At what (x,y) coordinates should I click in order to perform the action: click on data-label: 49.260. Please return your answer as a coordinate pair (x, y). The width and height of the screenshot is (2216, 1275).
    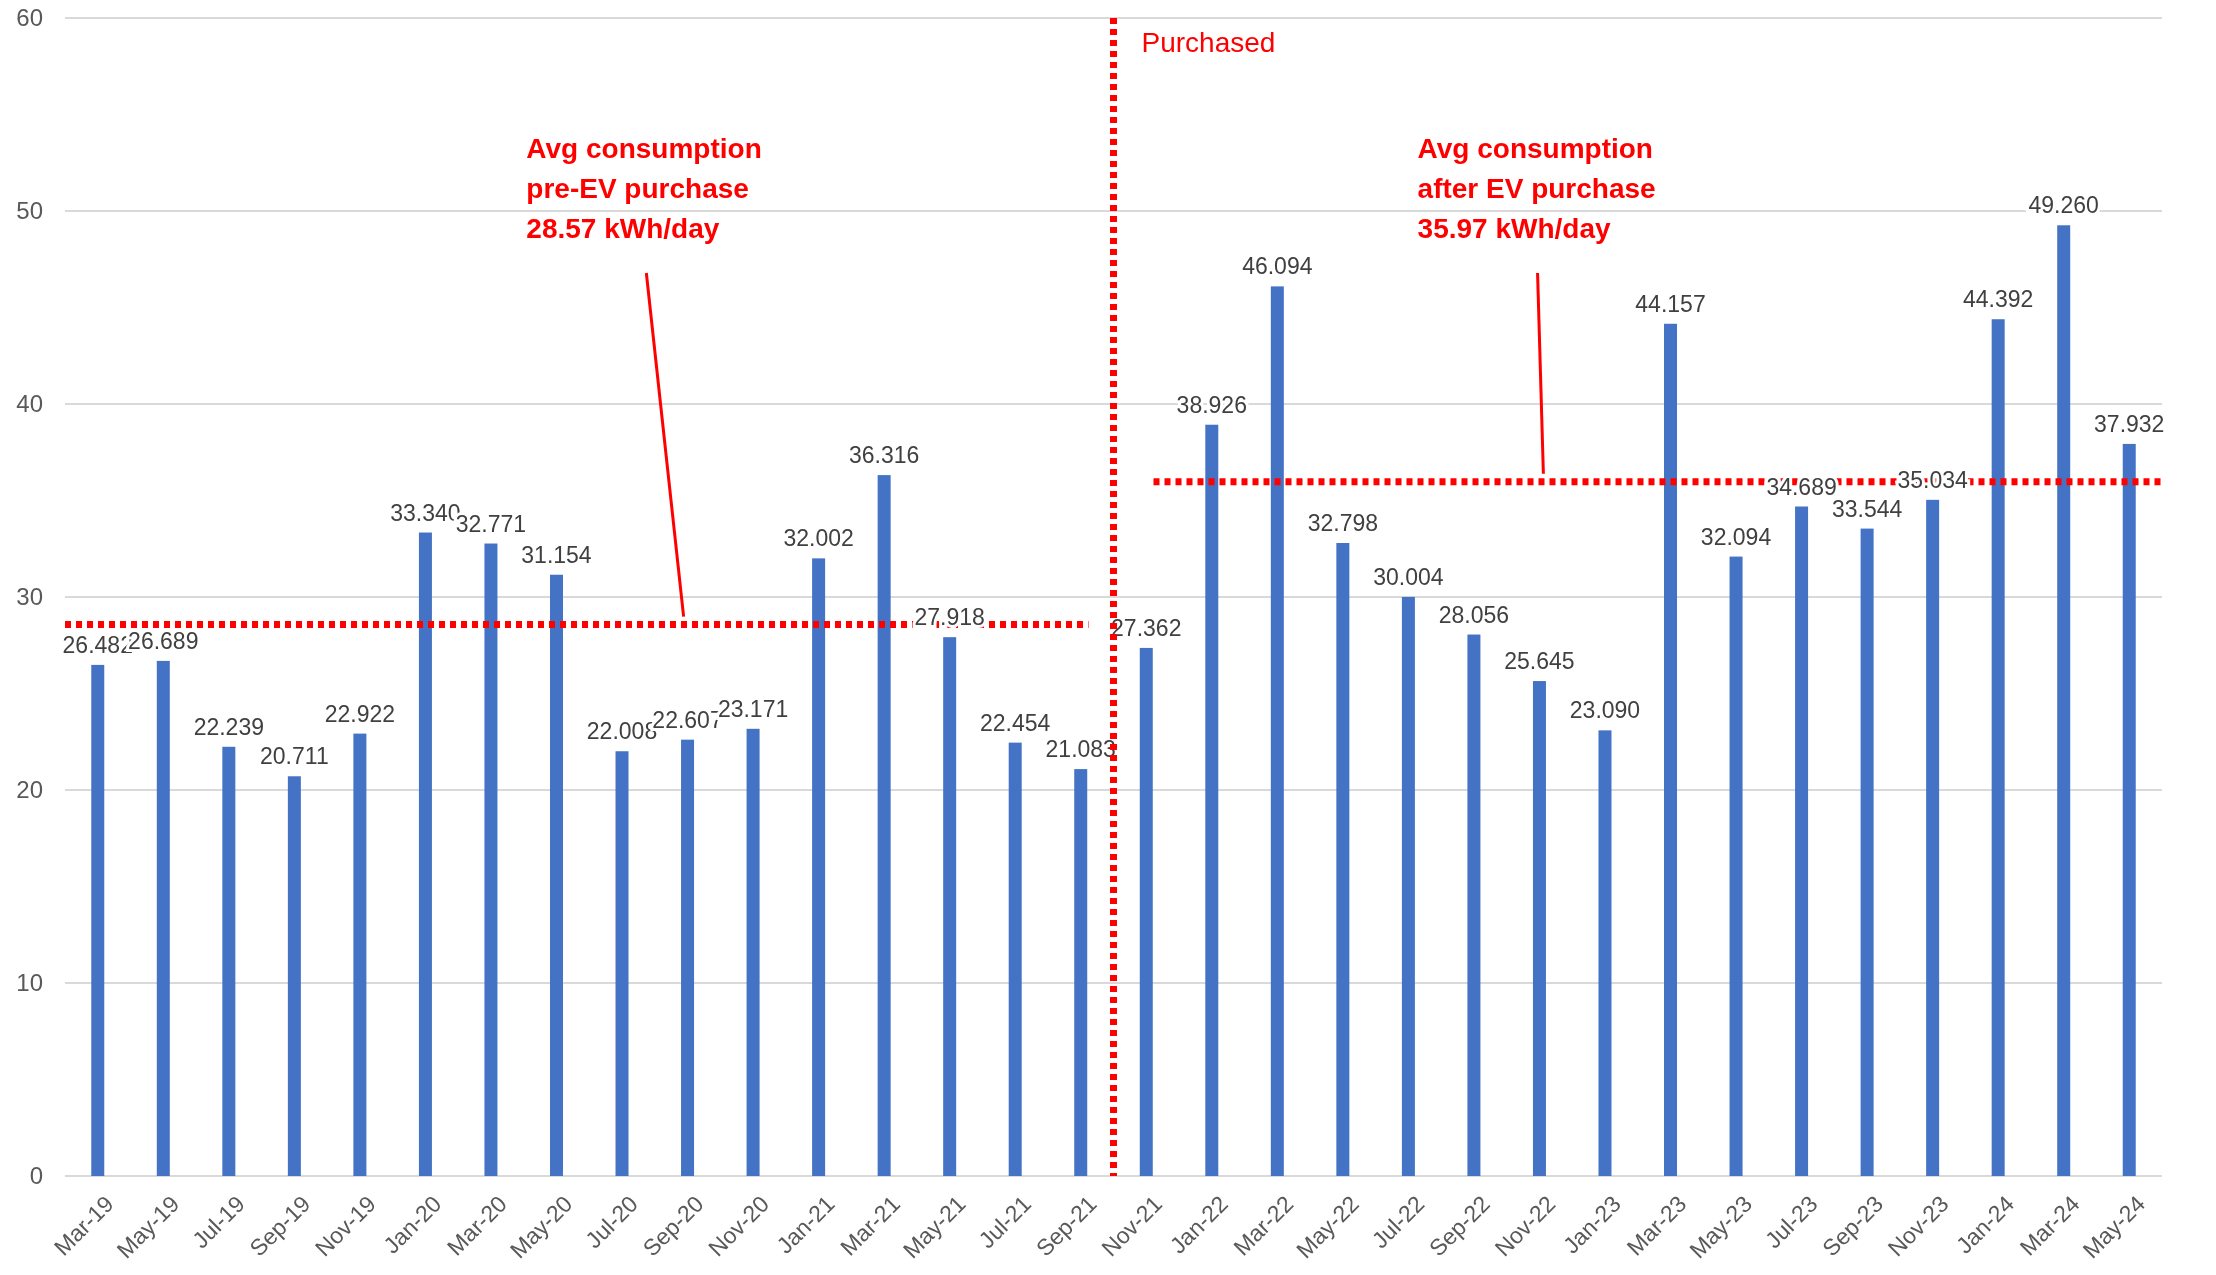
    Looking at the image, I should click on (2063, 205).